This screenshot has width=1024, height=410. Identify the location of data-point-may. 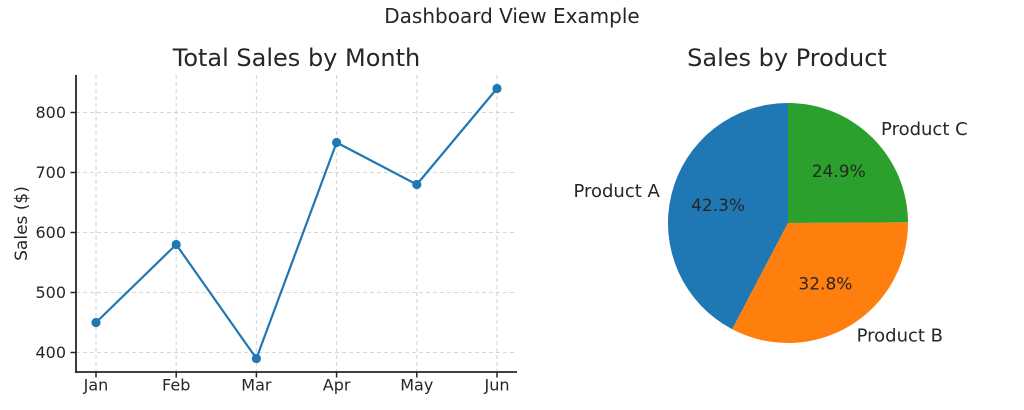
(417, 184).